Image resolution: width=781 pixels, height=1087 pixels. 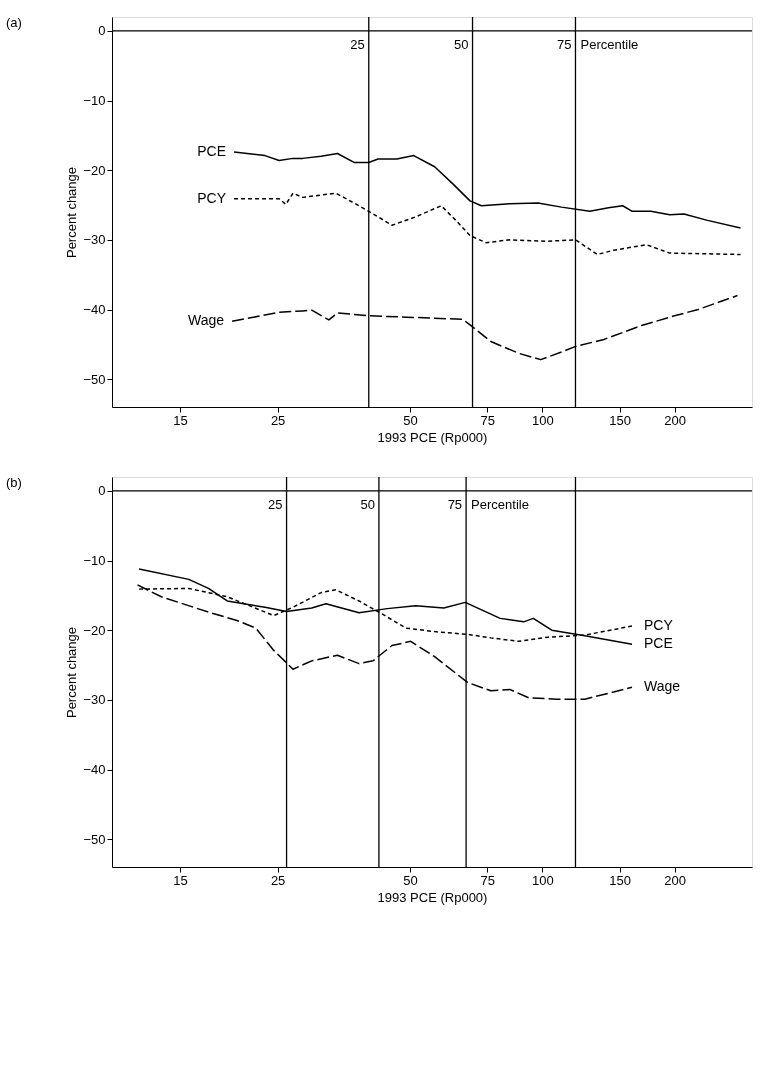 I want to click on chart-title: (a), so click(x=13, y=23).